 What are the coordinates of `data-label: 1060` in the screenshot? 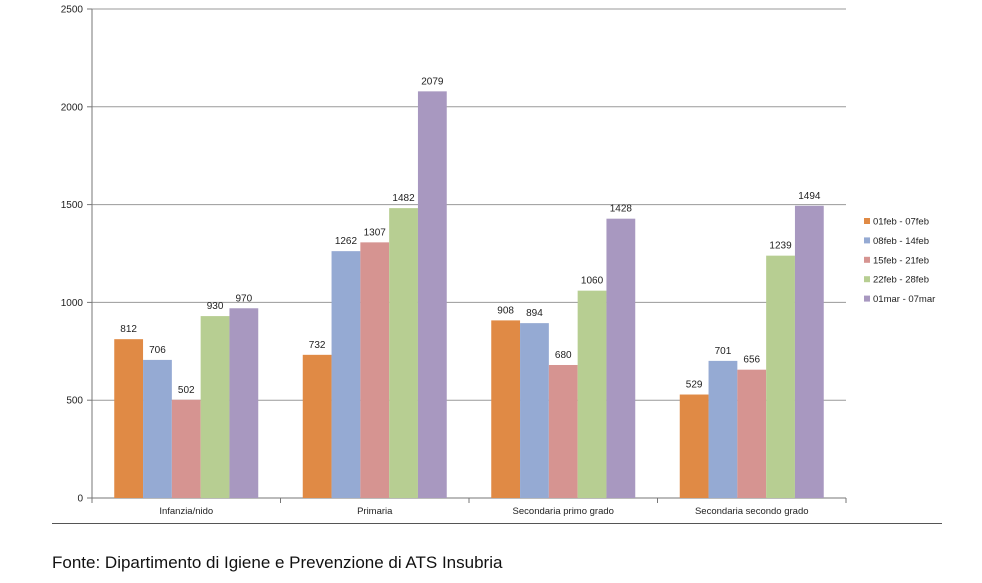 It's located at (592, 281).